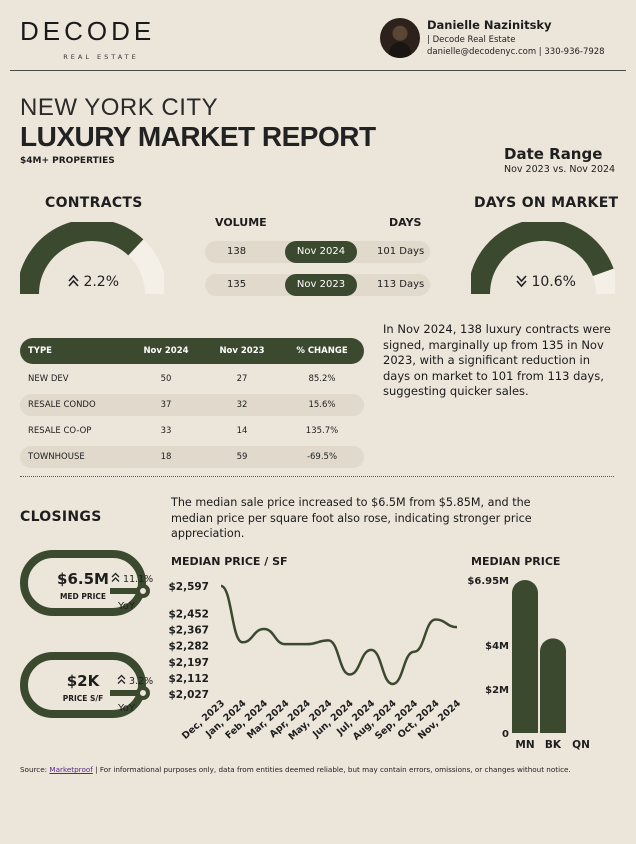  Describe the element at coordinates (401, 251) in the screenshot. I see `contracts-days: 101 Days` at that location.